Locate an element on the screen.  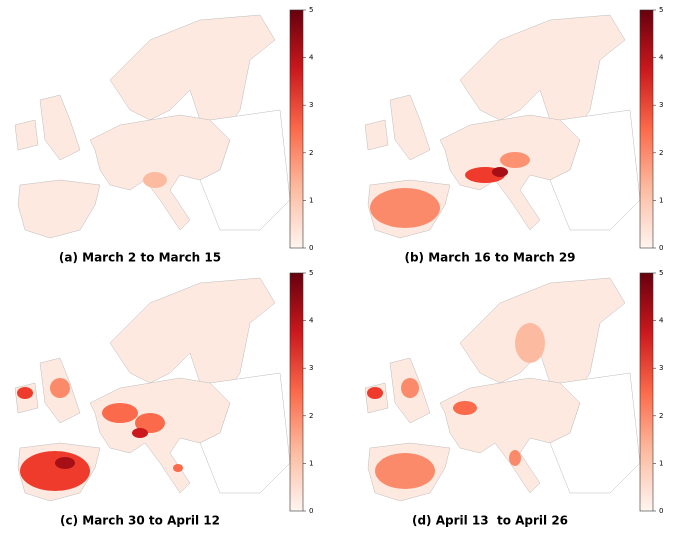
caption: (a) March 2 to March 15 is located at coordinates (140, 258).